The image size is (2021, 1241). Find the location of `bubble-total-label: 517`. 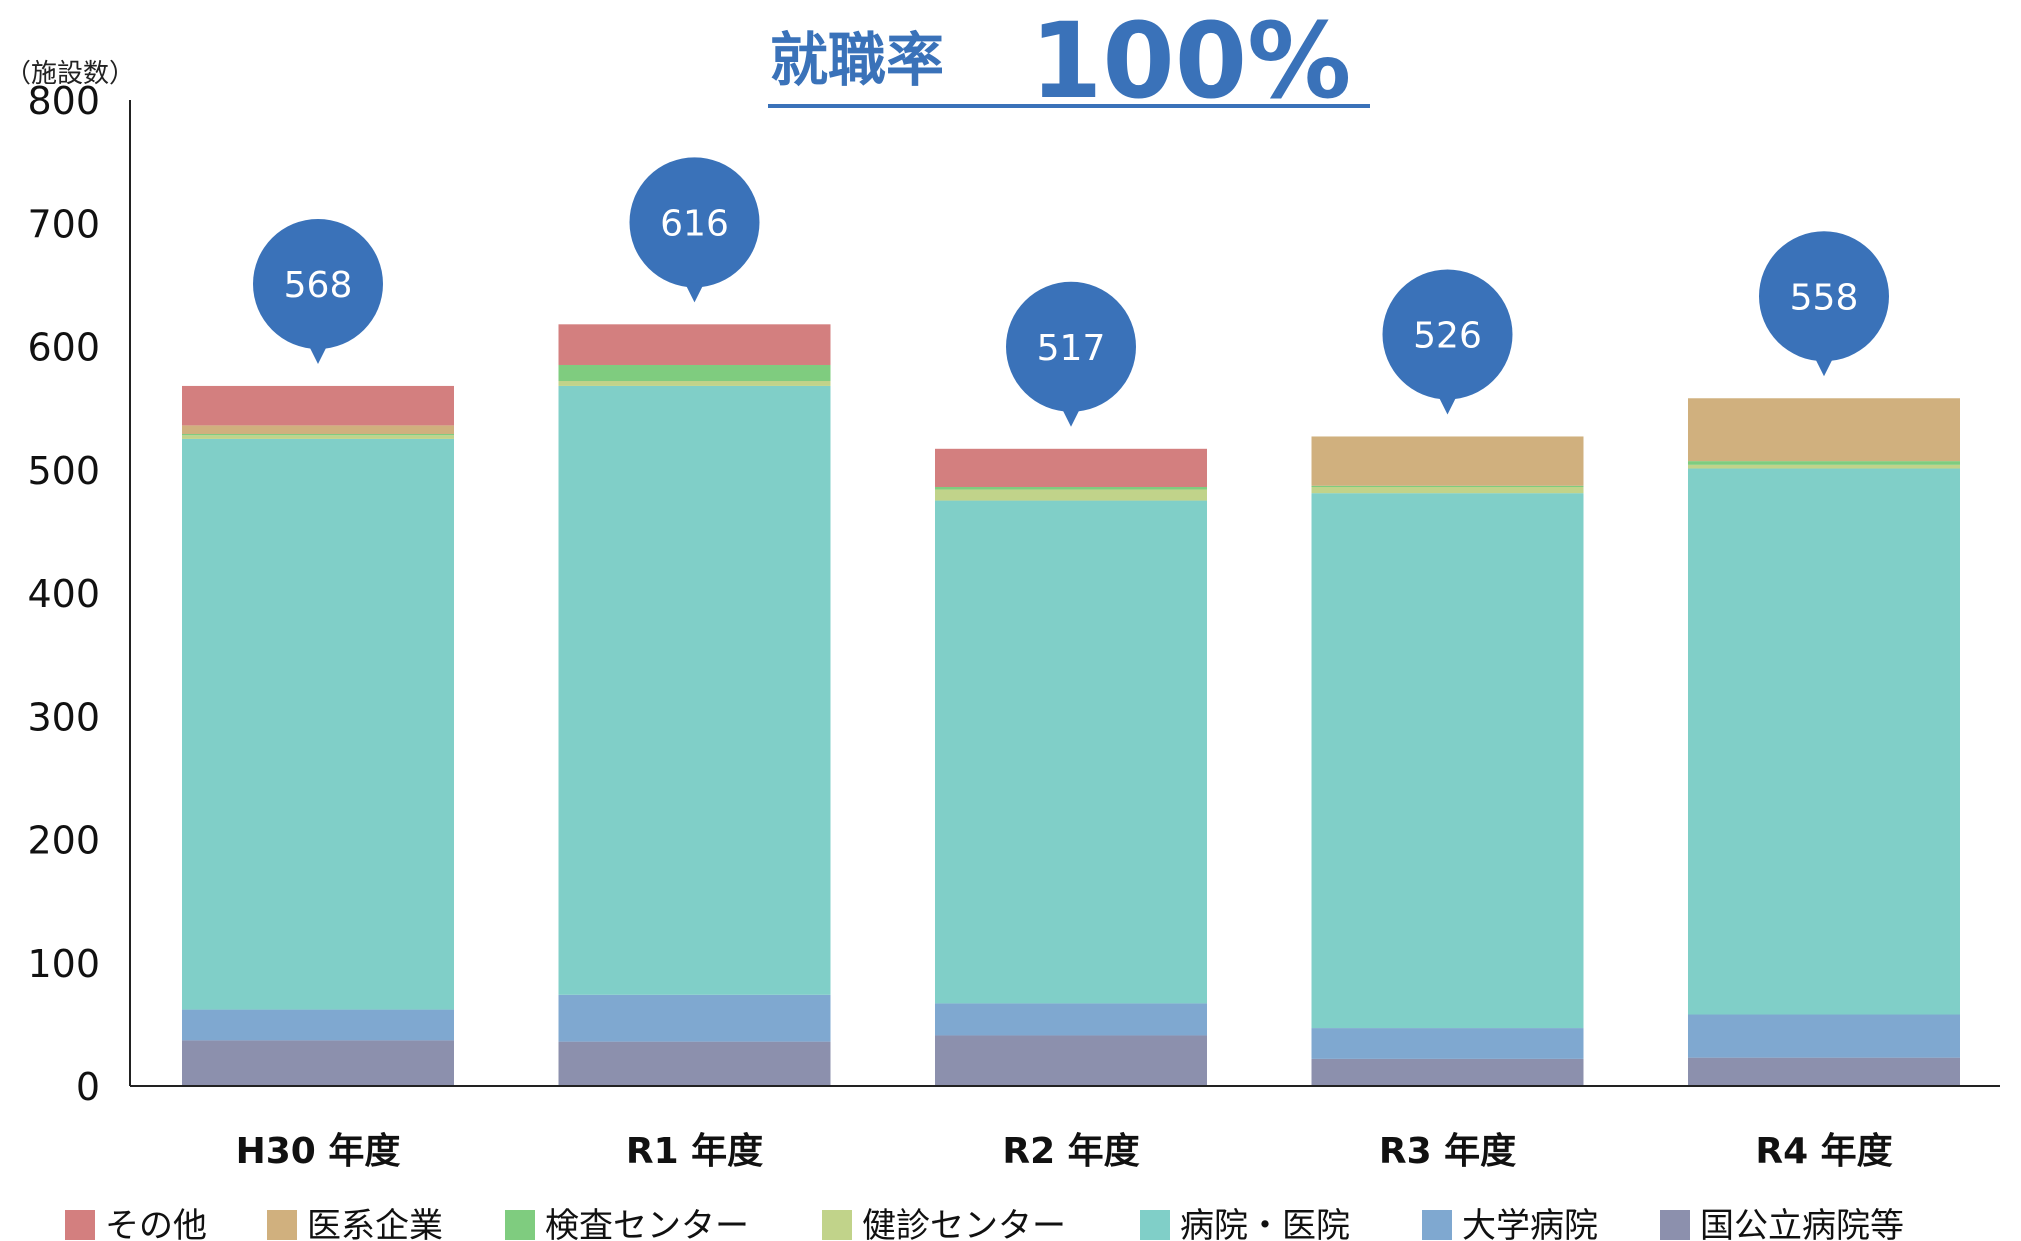

bubble-total-label: 517 is located at coordinates (1071, 348).